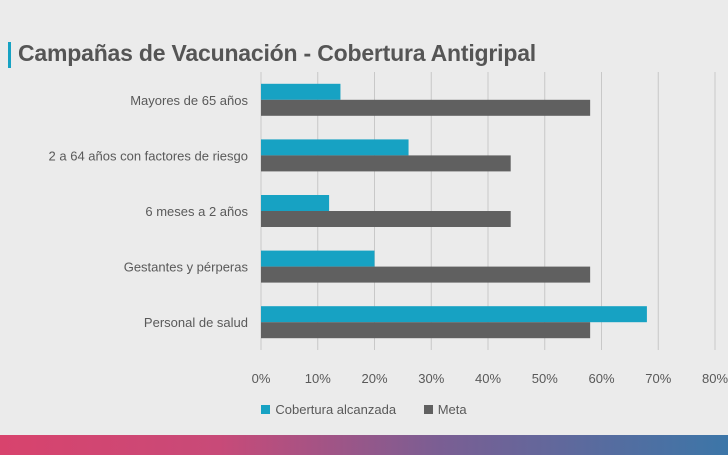 This screenshot has height=455, width=728. What do you see at coordinates (431, 378) in the screenshot?
I see `x-tick-label: 30%` at bounding box center [431, 378].